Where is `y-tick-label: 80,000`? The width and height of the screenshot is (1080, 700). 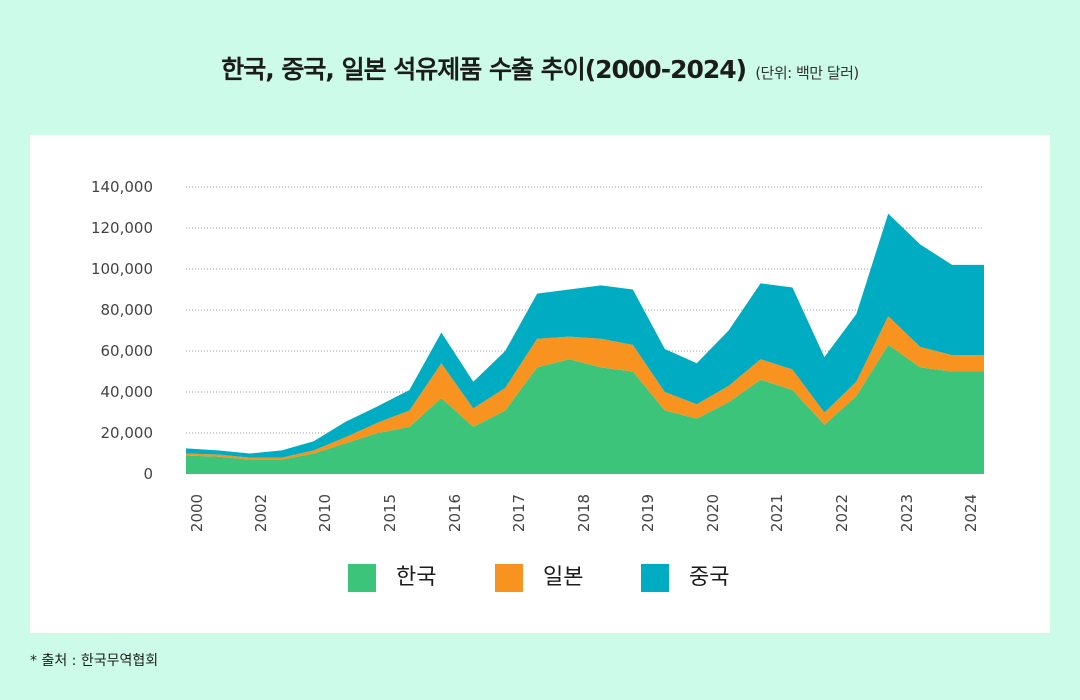
y-tick-label: 80,000 is located at coordinates (127, 310).